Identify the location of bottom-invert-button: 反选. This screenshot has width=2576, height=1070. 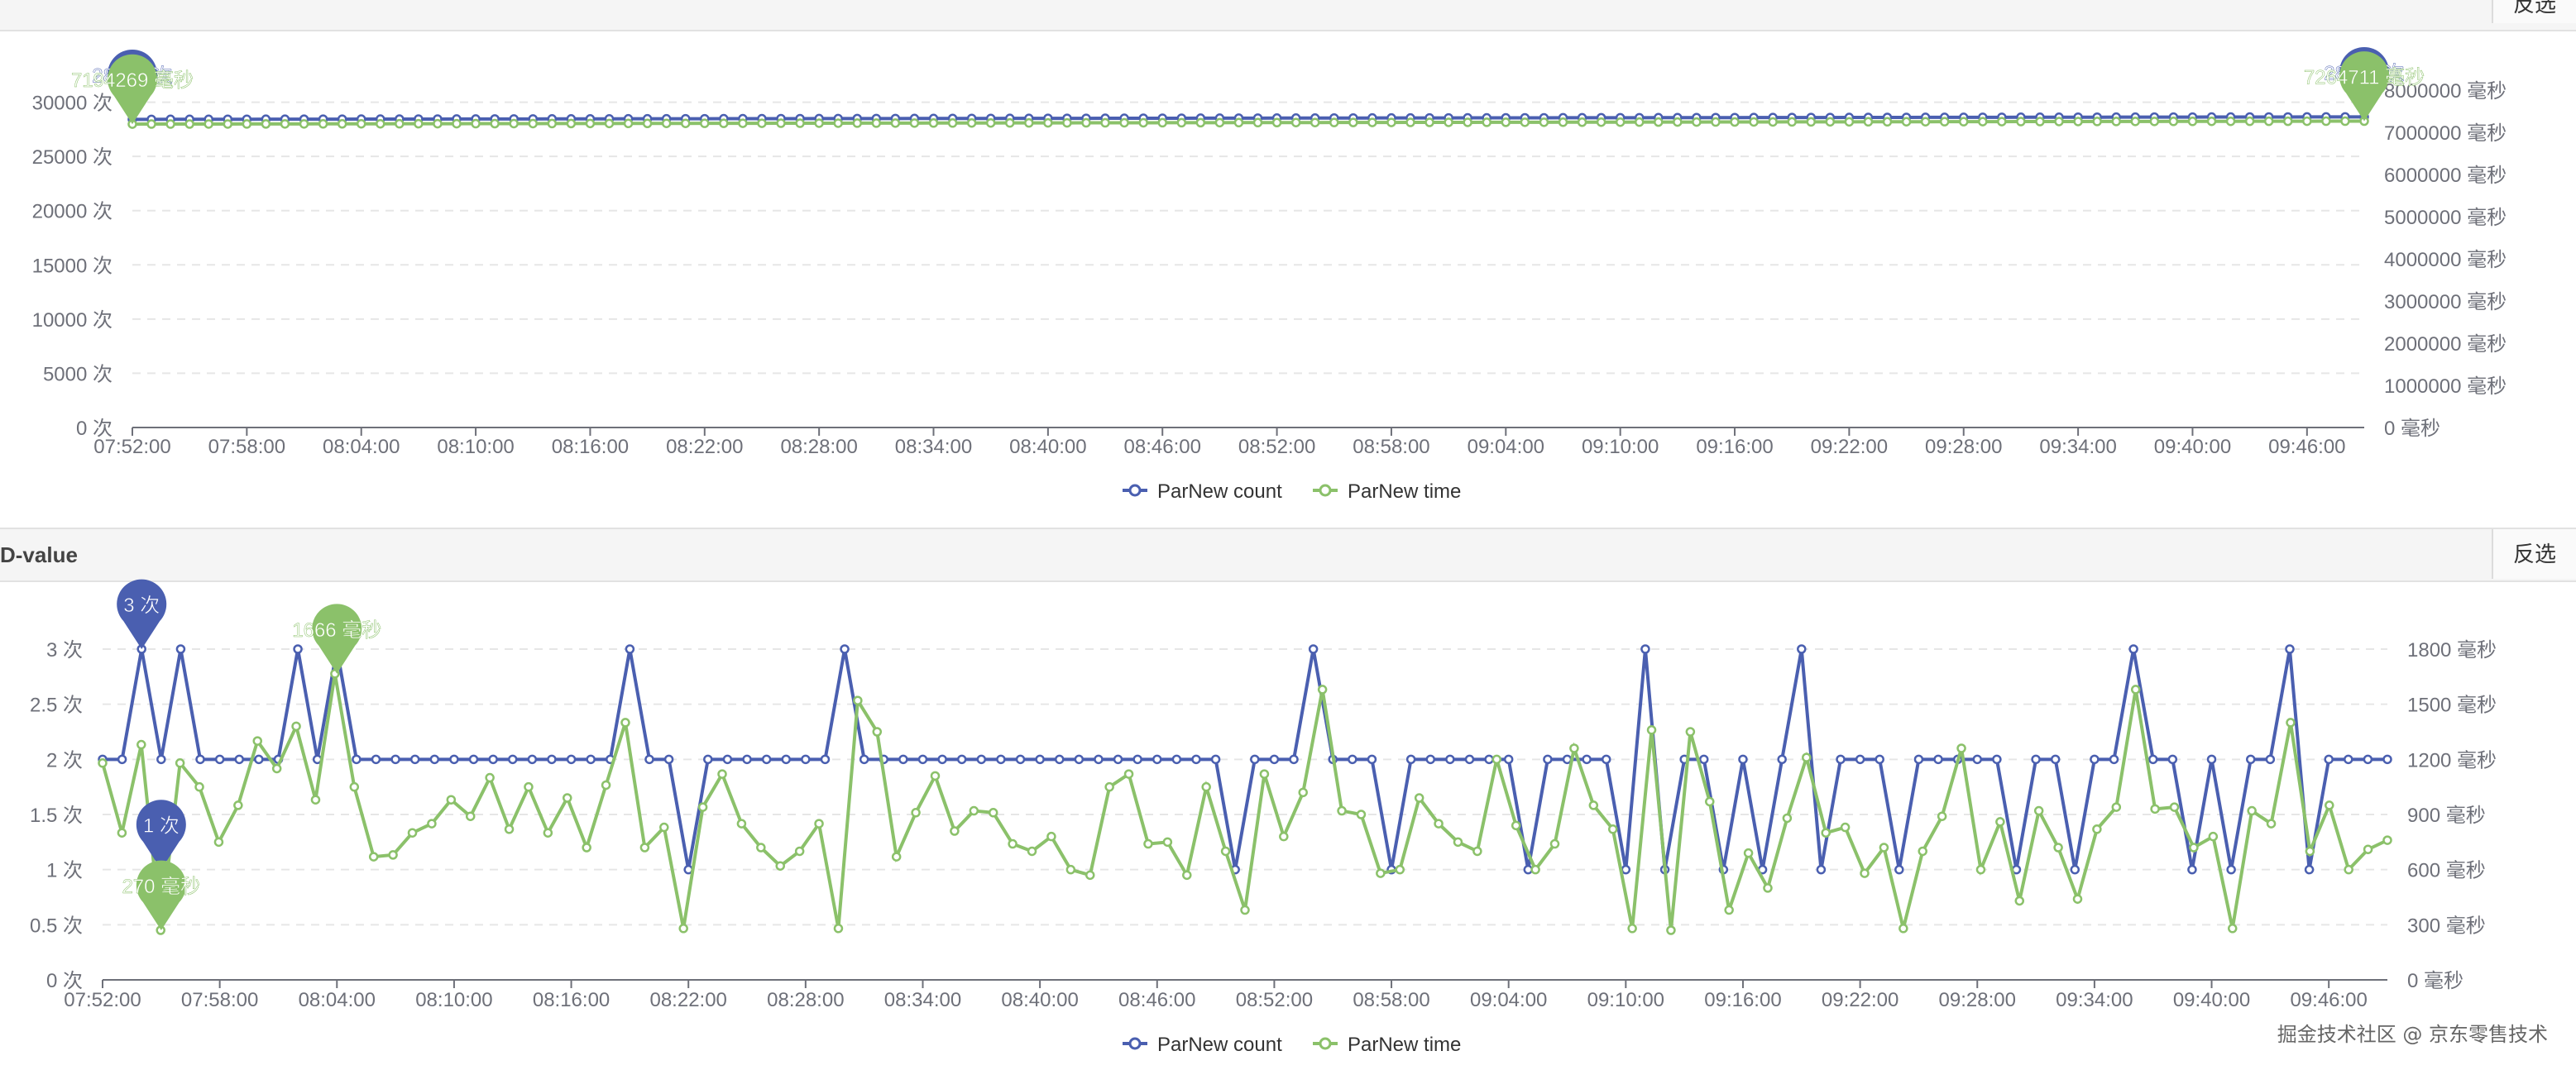
(2534, 554).